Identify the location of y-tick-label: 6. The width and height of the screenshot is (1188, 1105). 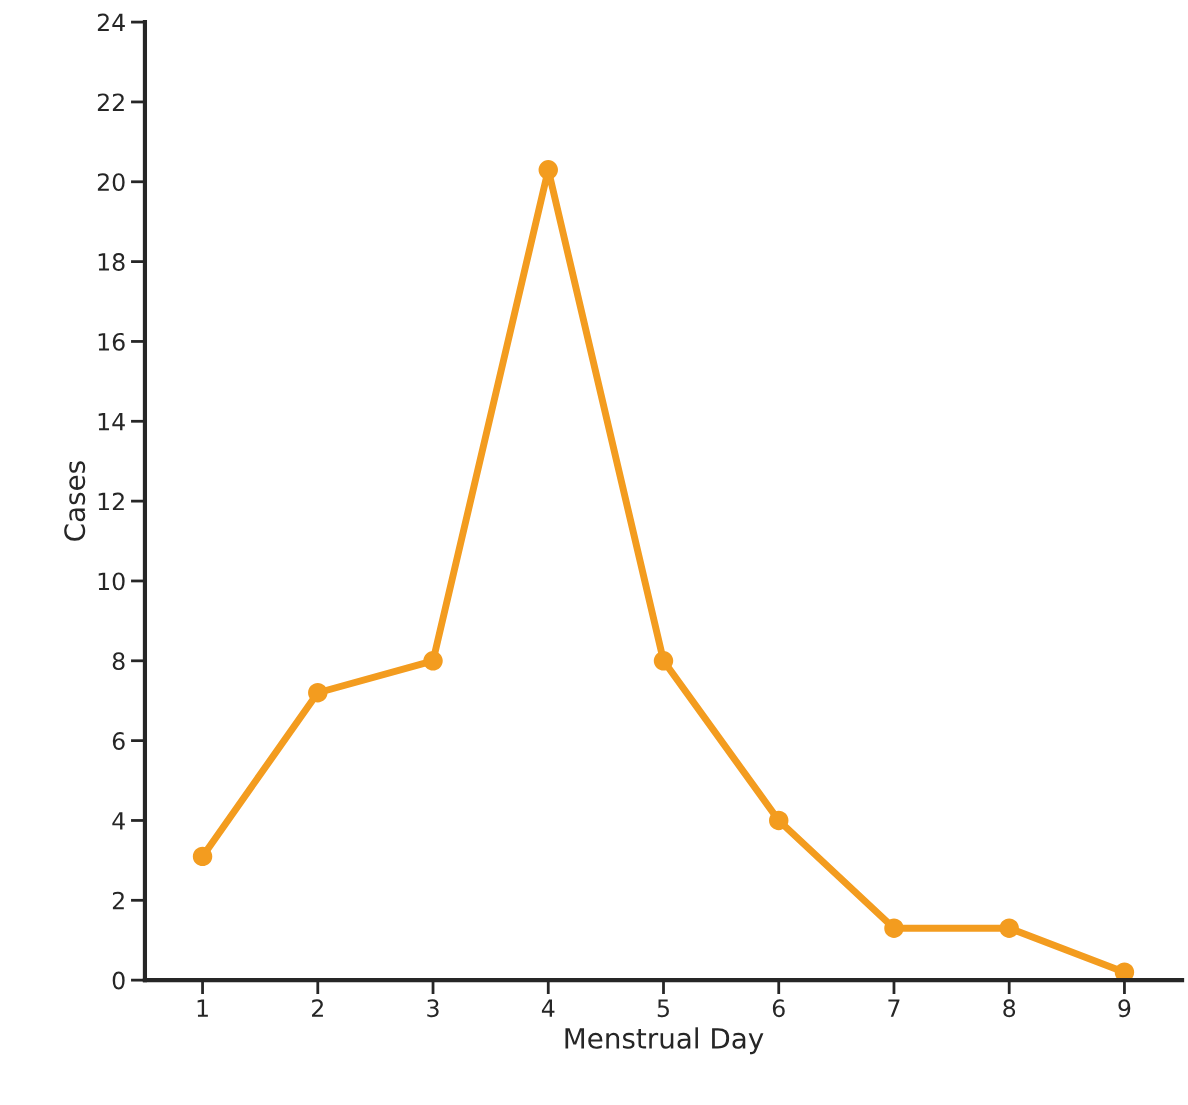
(118, 741).